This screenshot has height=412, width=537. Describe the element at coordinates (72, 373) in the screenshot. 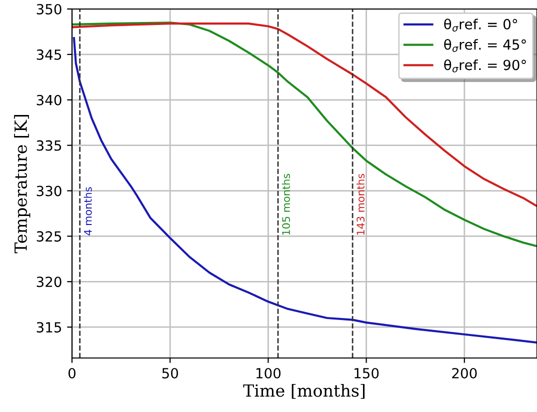

I see `x-tick-label: 0` at that location.